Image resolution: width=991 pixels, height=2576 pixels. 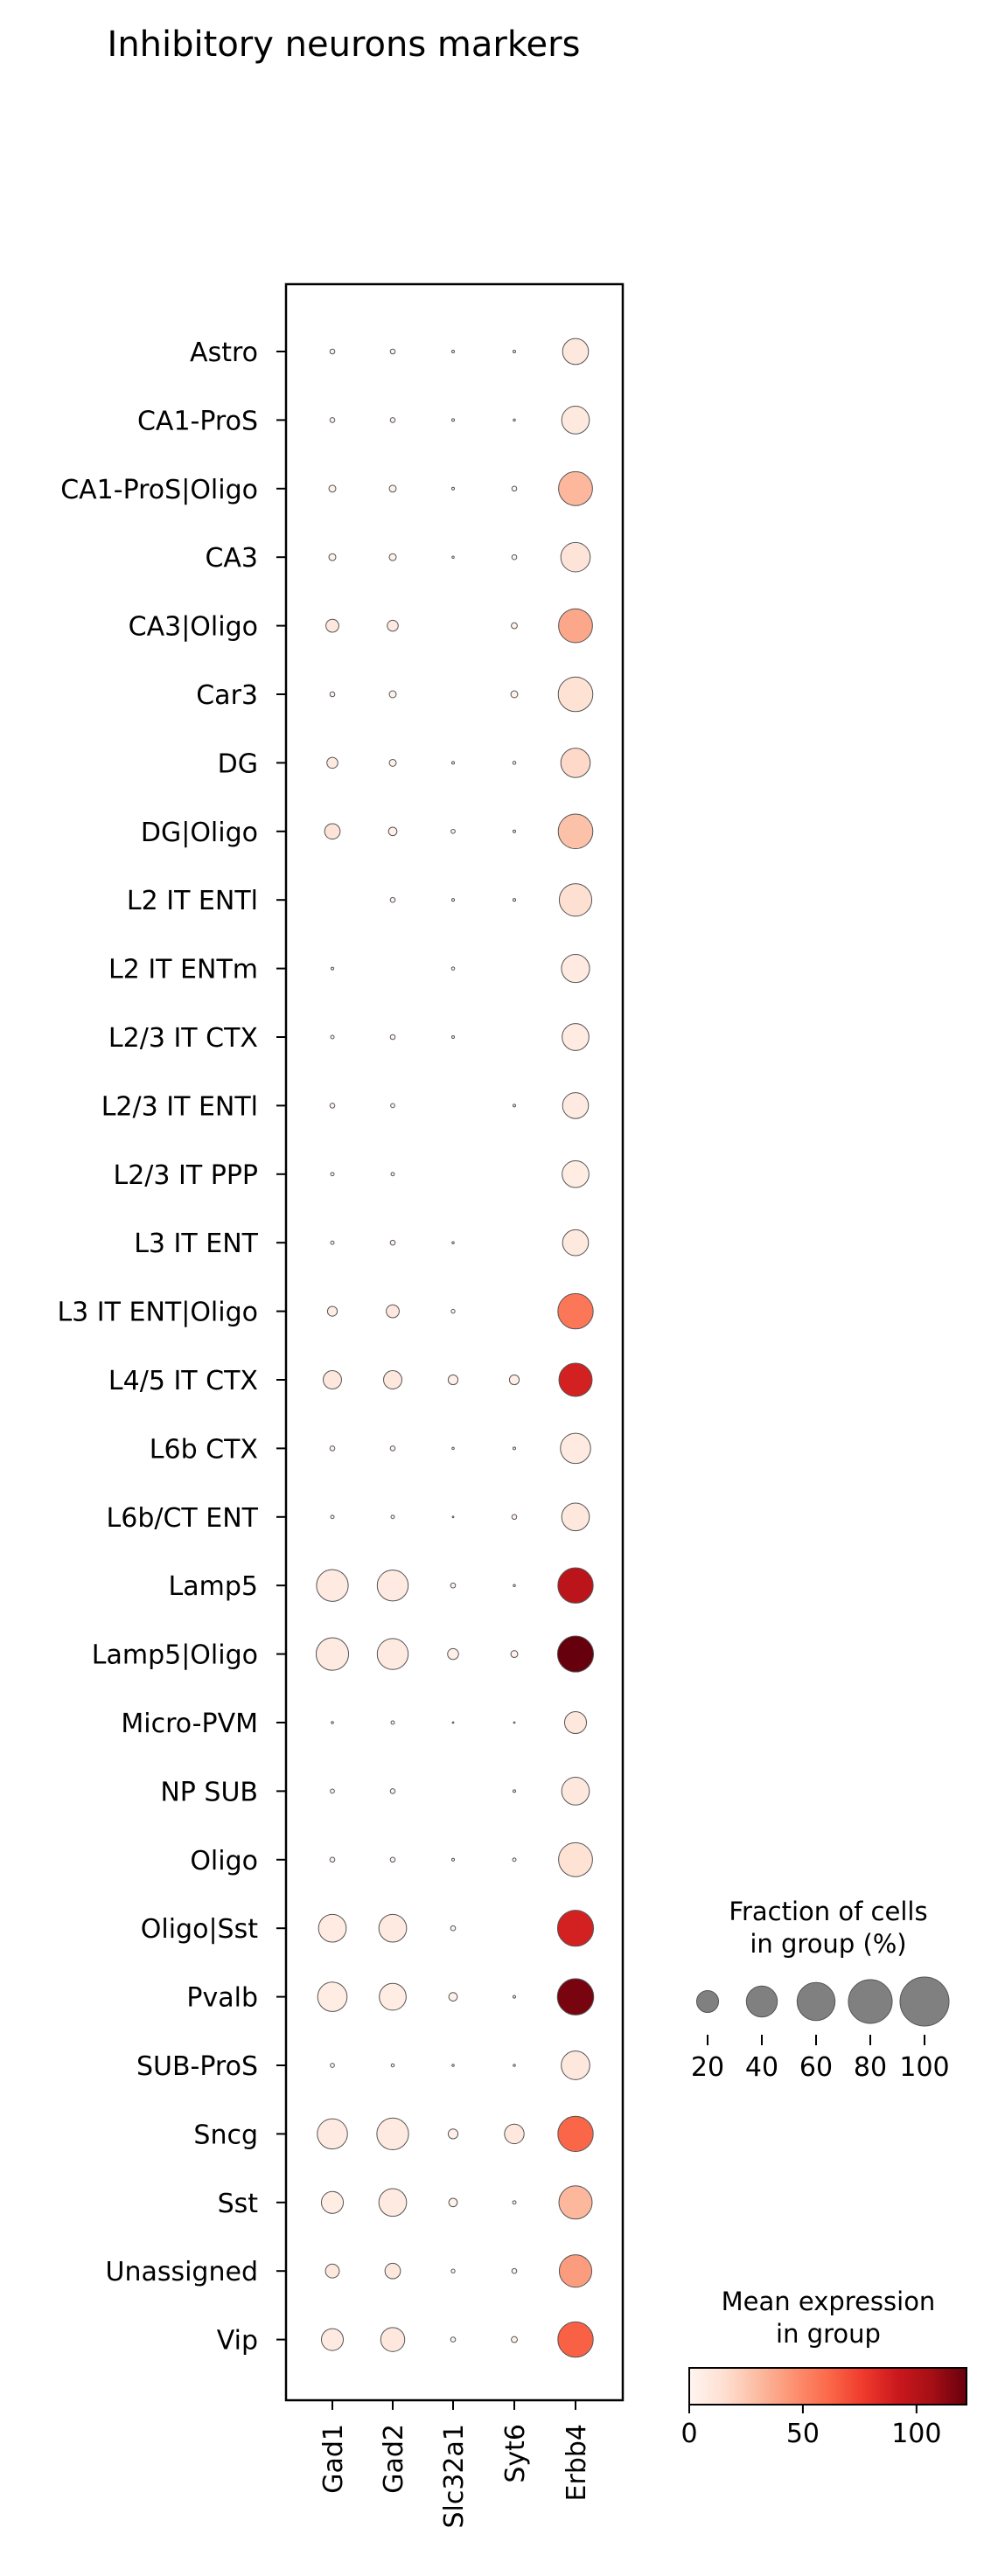 What do you see at coordinates (332, 625) in the screenshot?
I see `dot-ca3-oligo-gad1` at bounding box center [332, 625].